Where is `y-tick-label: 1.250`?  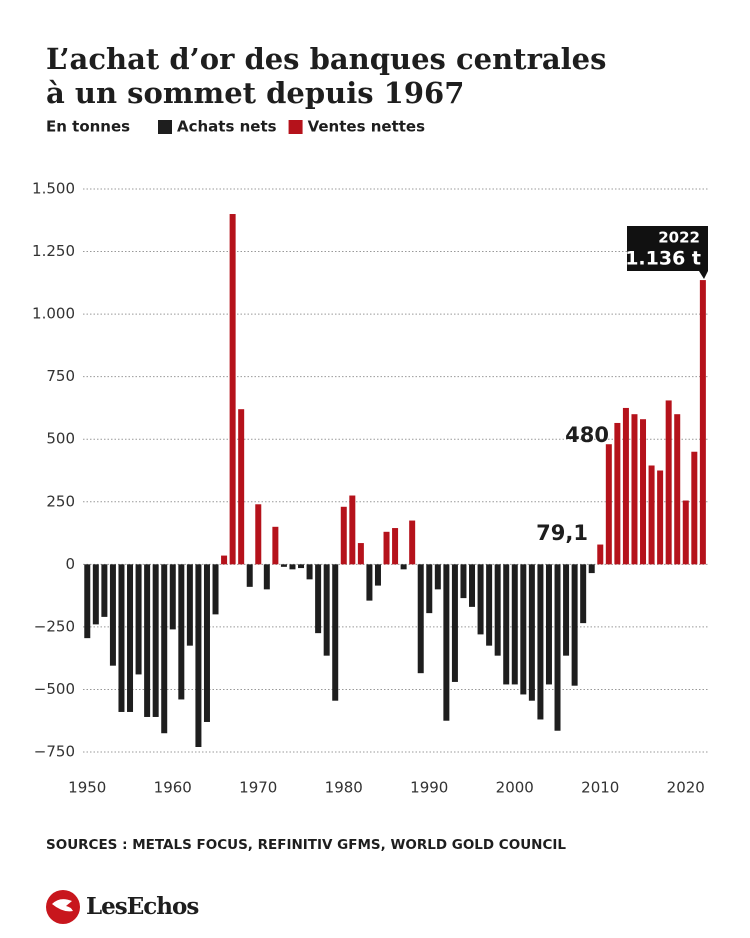
y-tick-label: 1.250 is located at coordinates (53, 251).